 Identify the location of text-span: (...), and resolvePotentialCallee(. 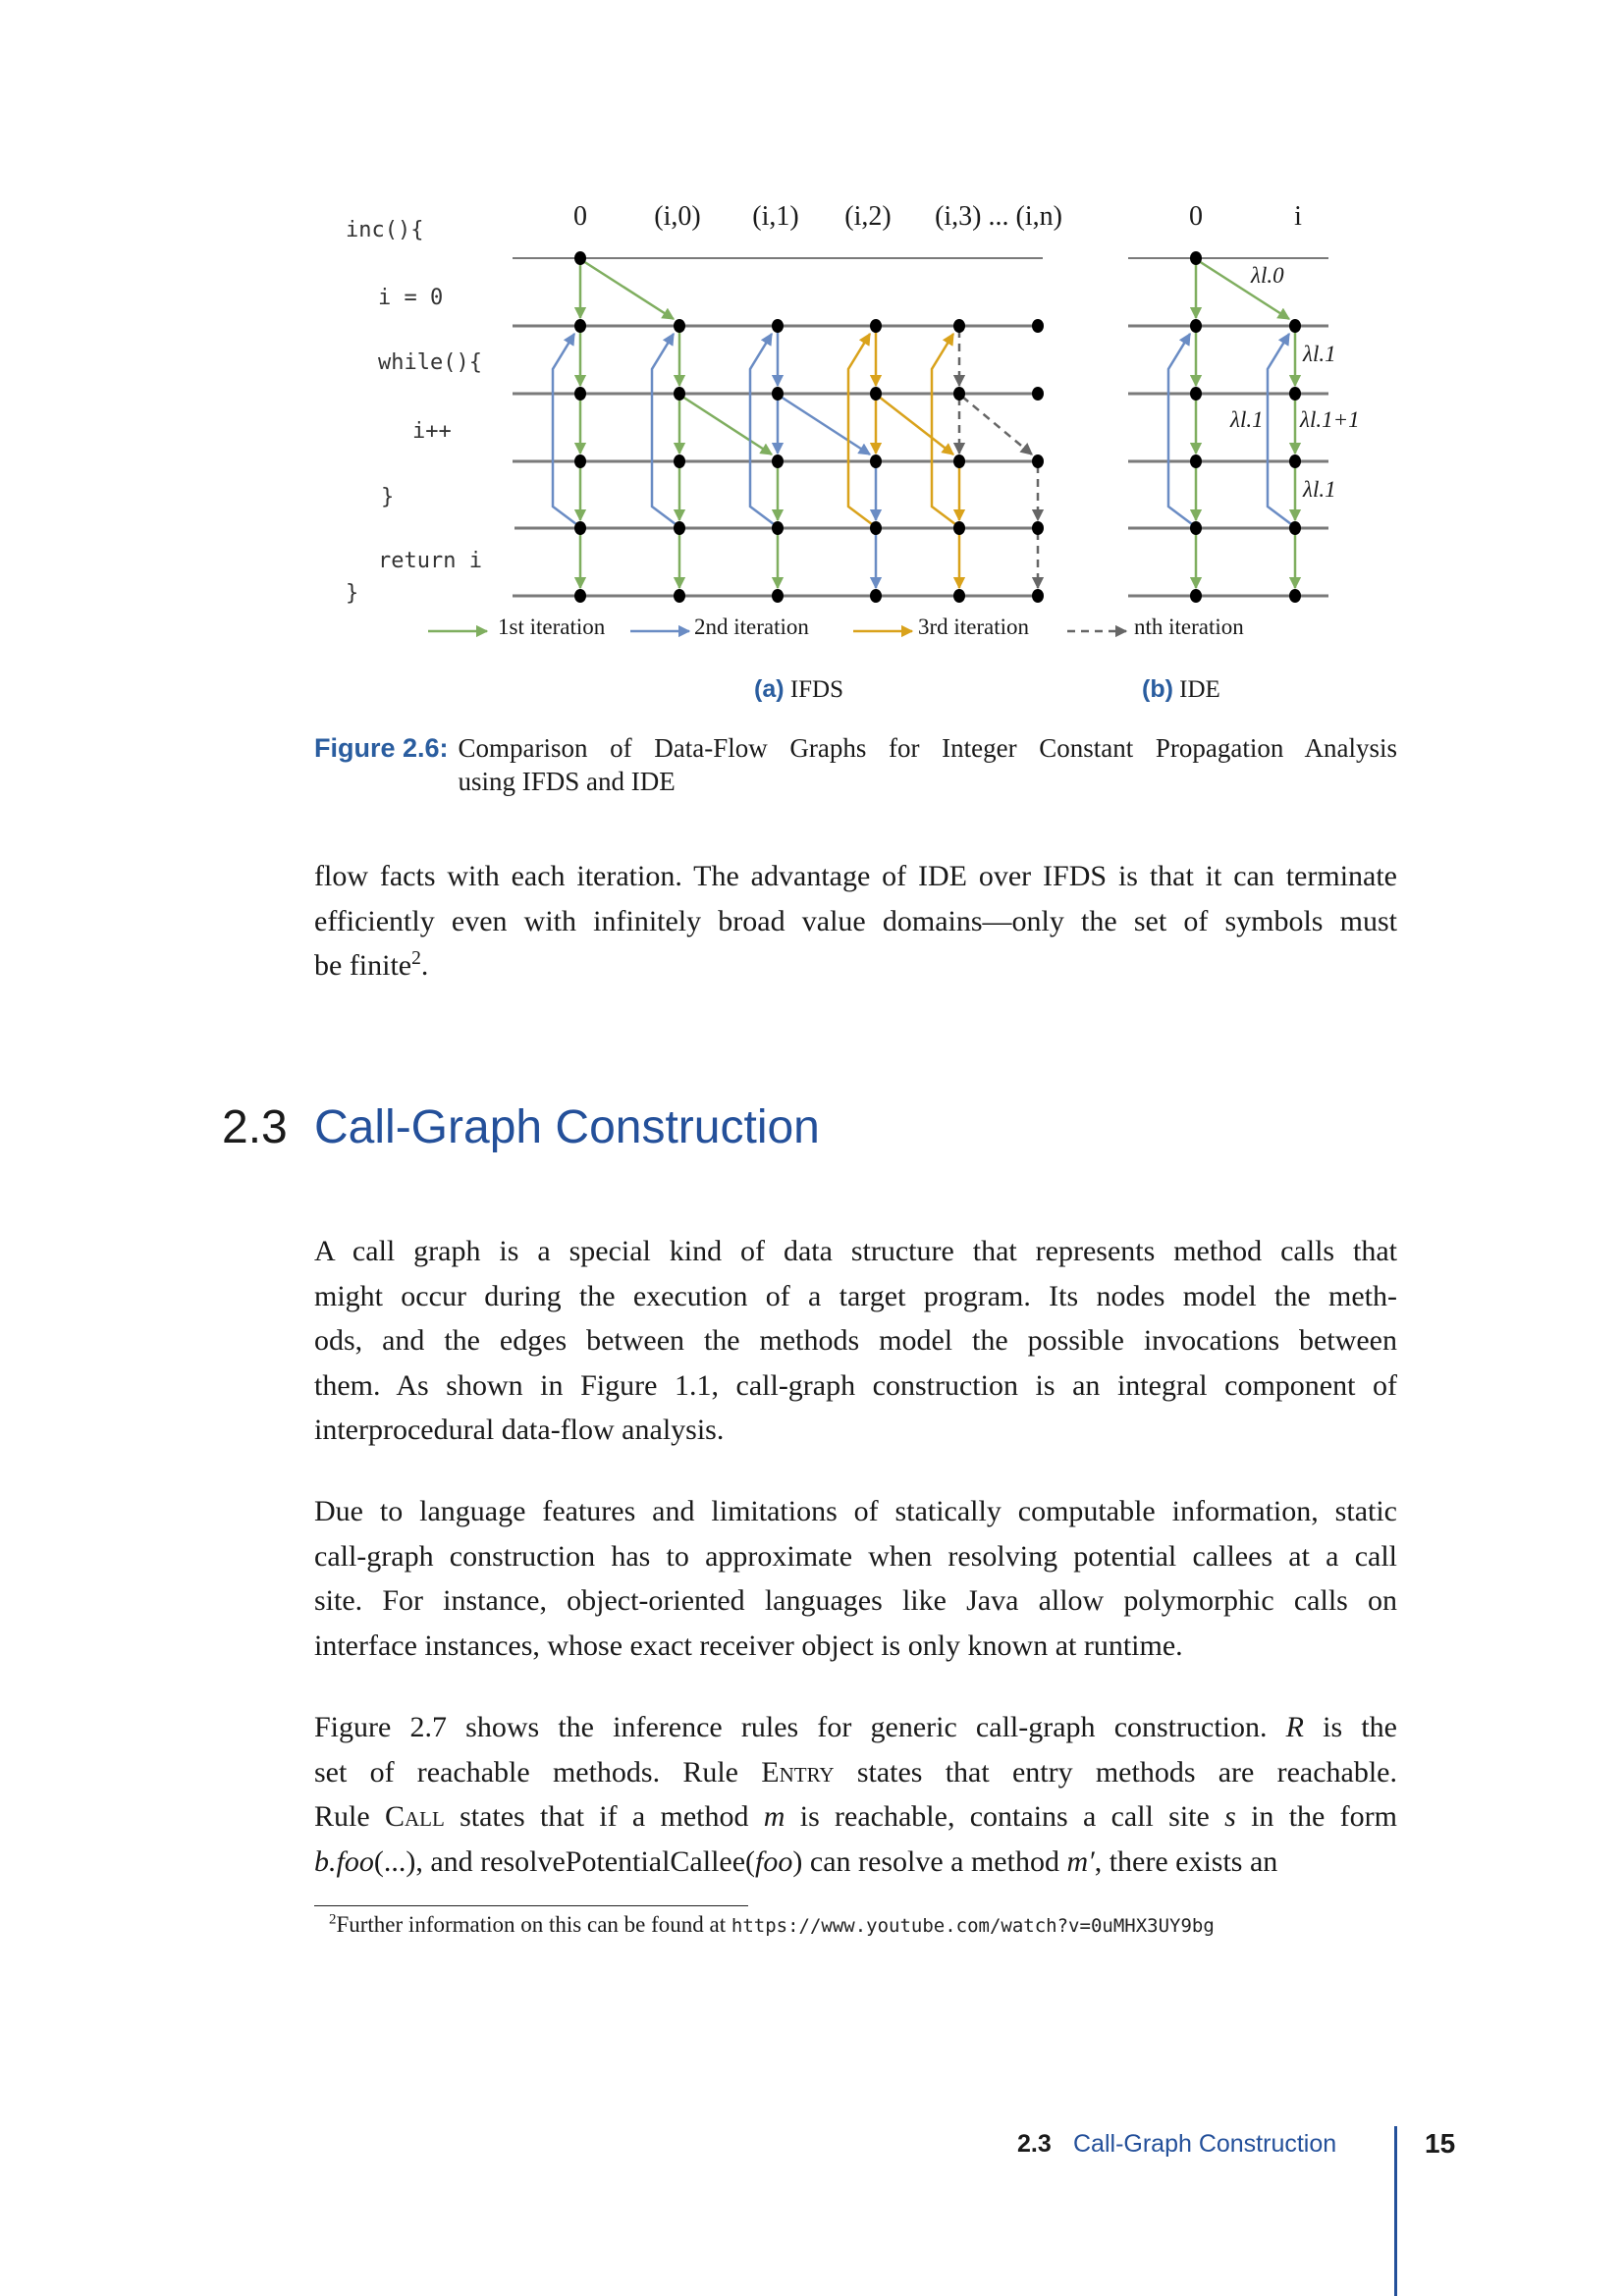
(564, 1861).